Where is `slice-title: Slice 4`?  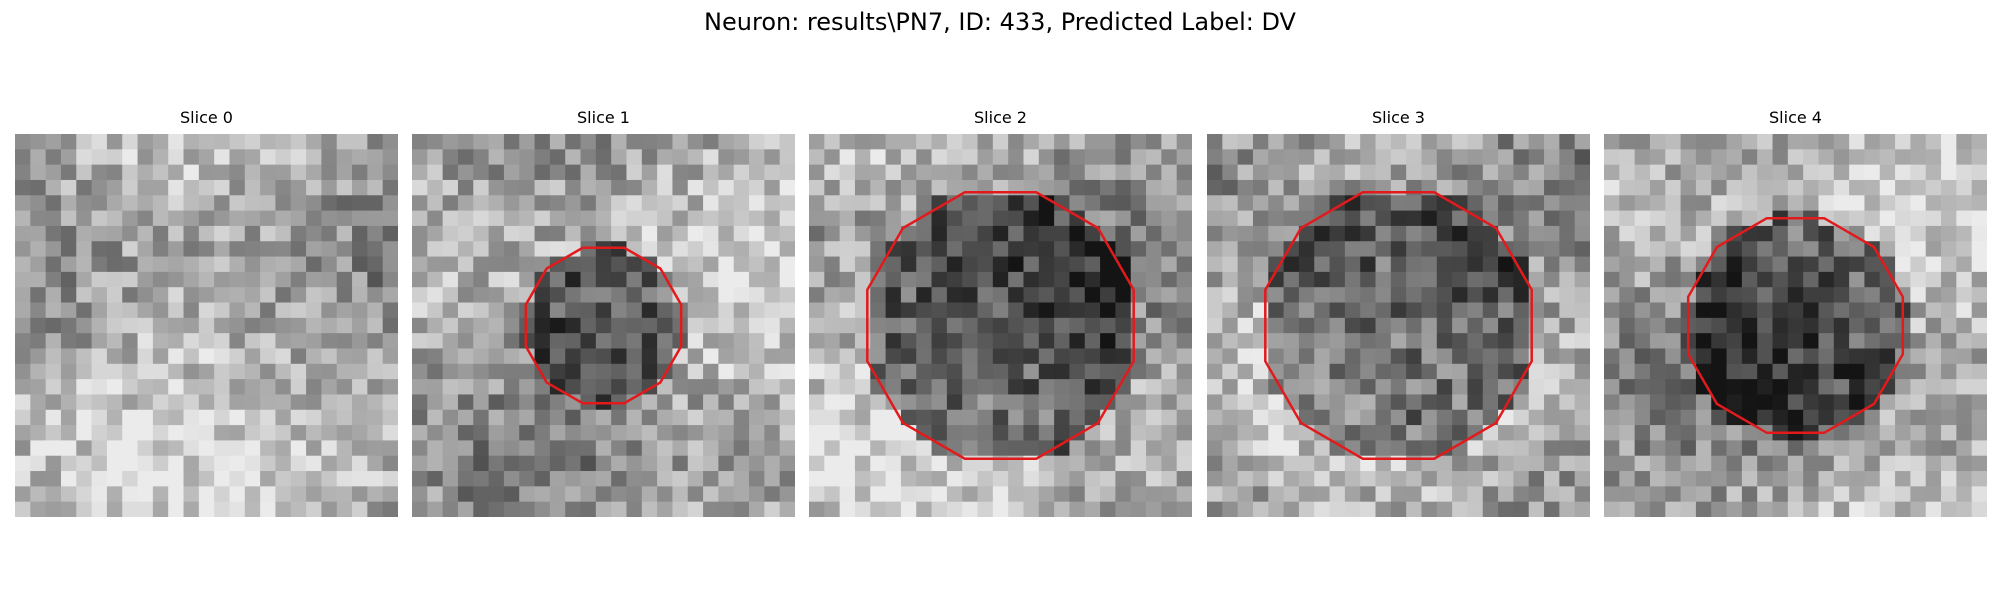
slice-title: Slice 4 is located at coordinates (1795, 117).